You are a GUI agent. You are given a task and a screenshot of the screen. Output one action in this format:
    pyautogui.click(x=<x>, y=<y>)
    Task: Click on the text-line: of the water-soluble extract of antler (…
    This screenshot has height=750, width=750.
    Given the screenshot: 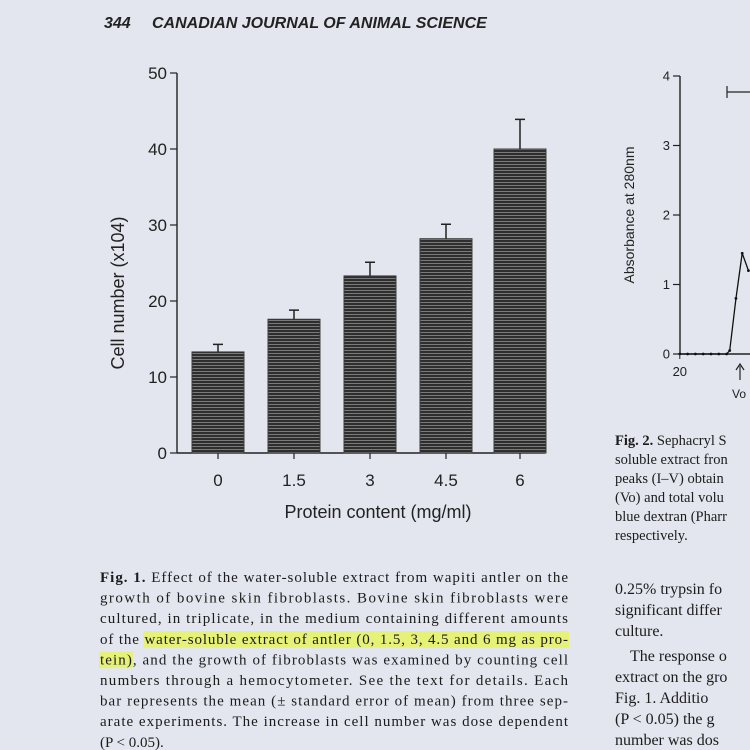 What is the action you would take?
    pyautogui.click(x=334, y=640)
    